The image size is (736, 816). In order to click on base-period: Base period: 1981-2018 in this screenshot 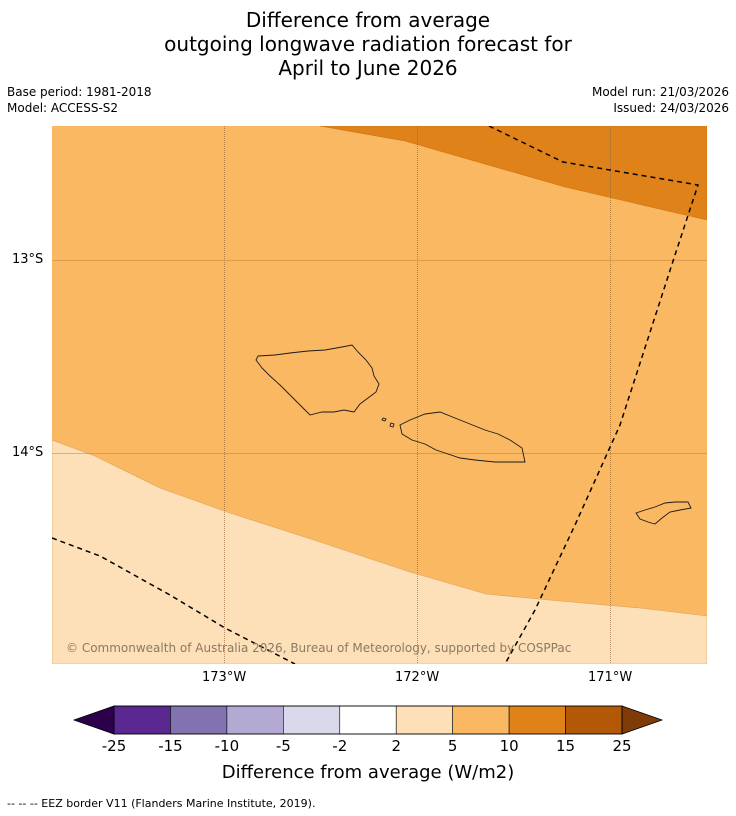, I will do `click(79, 92)`.